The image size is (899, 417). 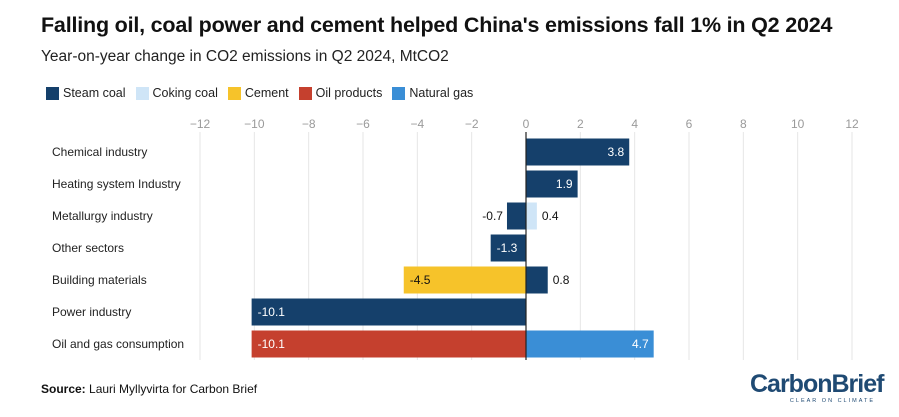 What do you see at coordinates (464, 280) in the screenshot?
I see `bar-building-materials-cement` at bounding box center [464, 280].